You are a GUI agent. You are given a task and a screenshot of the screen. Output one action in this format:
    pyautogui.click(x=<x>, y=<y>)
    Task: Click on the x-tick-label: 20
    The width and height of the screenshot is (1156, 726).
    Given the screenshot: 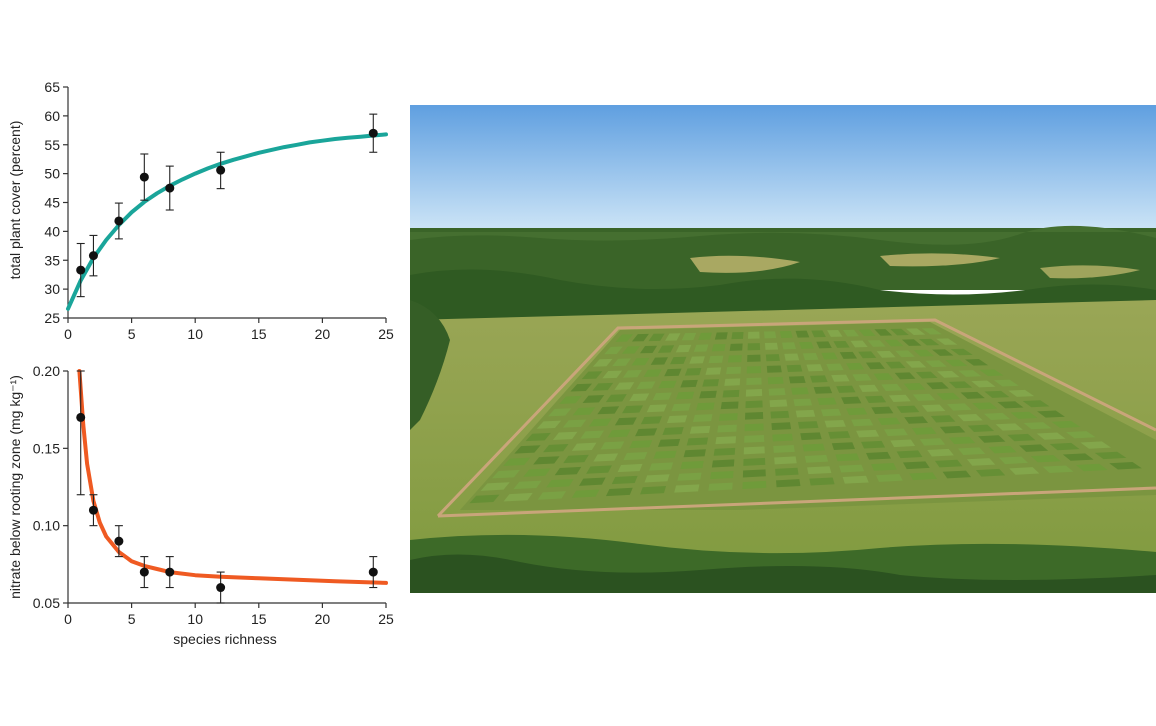 What is the action you would take?
    pyautogui.click(x=323, y=334)
    